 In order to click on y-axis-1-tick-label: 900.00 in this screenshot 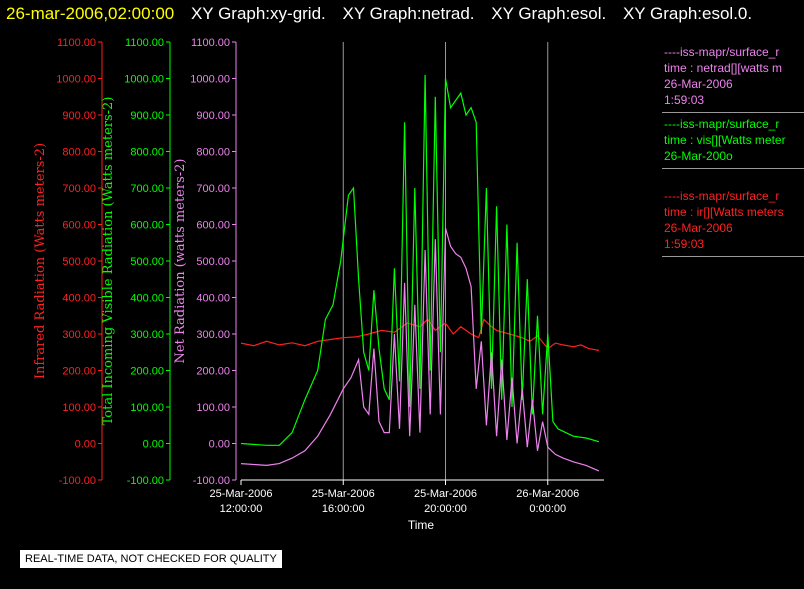, I will do `click(147, 116)`.